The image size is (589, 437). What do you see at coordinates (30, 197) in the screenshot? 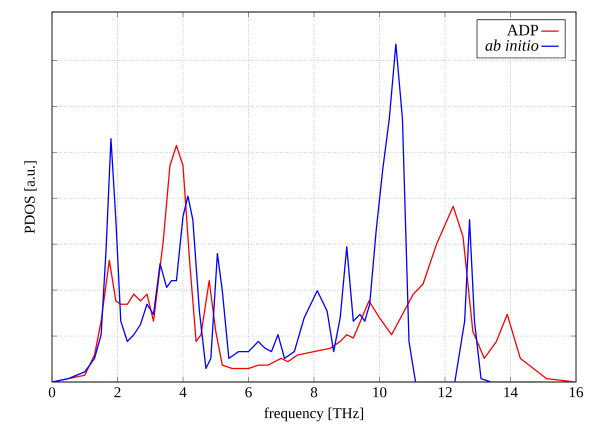
I see `y-axis-title: PDOS [a.u.]` at bounding box center [30, 197].